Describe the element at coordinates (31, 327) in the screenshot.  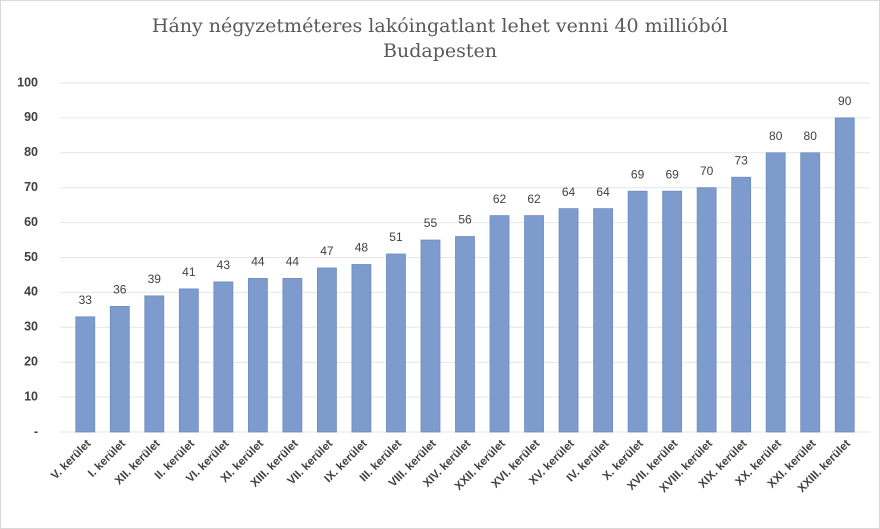
I see `y-tick-label: 30` at that location.